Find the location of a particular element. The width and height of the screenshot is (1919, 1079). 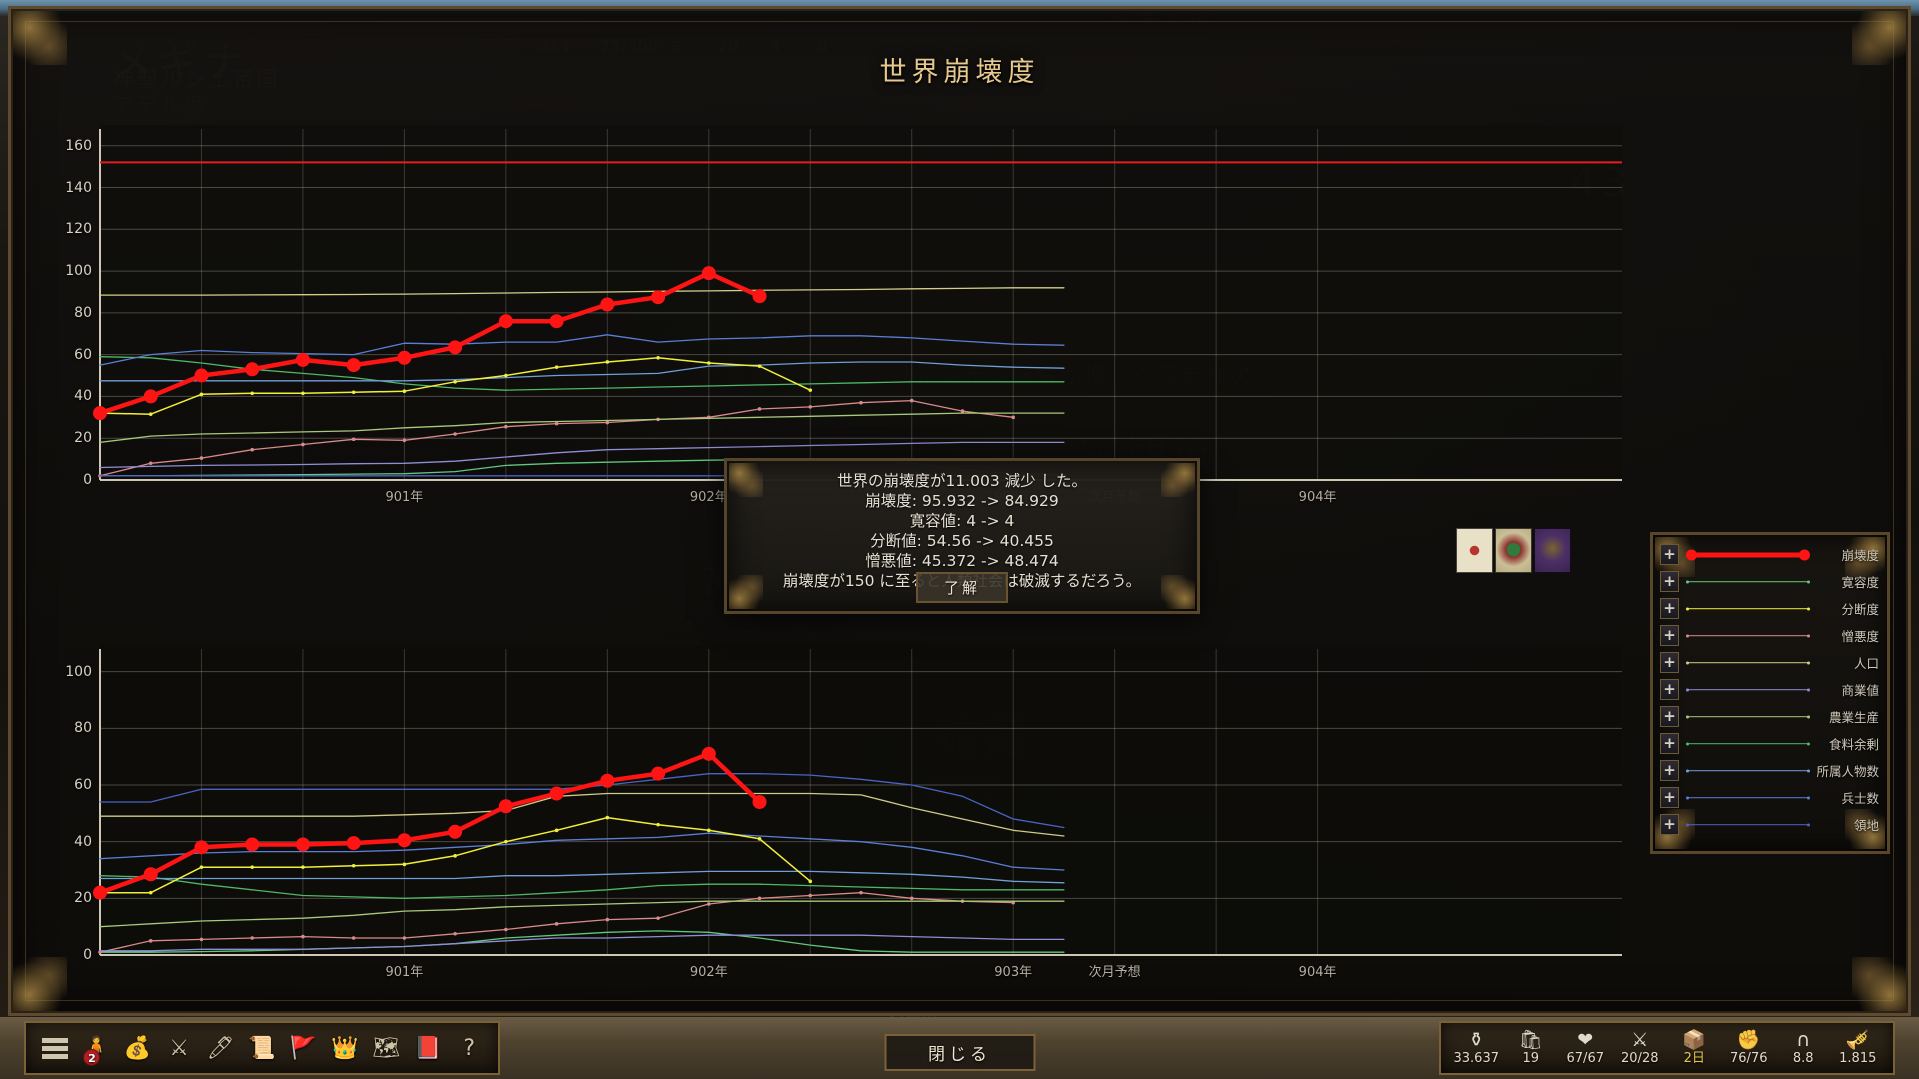

toolbar-help-icon: ? is located at coordinates (469, 1048).